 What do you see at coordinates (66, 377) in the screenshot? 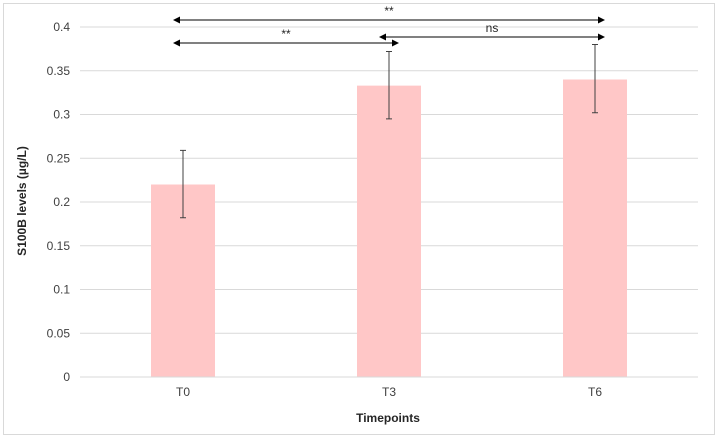
I see `y-tick-label: 0` at bounding box center [66, 377].